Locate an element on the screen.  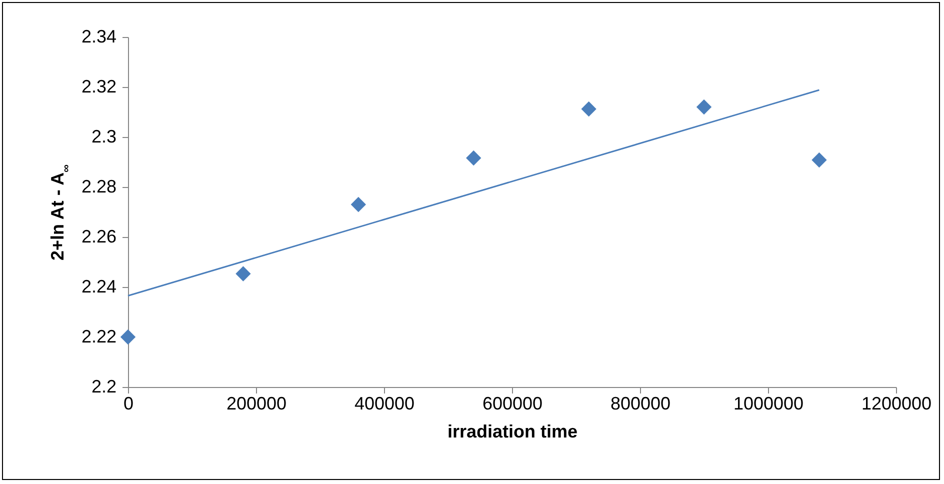
x-tick-label: 200000 is located at coordinates (256, 404).